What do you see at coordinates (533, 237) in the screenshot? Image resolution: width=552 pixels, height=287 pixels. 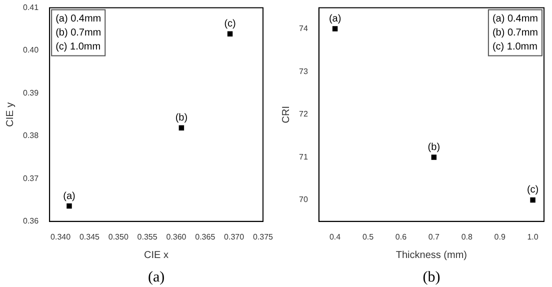 I see `x-tick-label: 1.0` at bounding box center [533, 237].